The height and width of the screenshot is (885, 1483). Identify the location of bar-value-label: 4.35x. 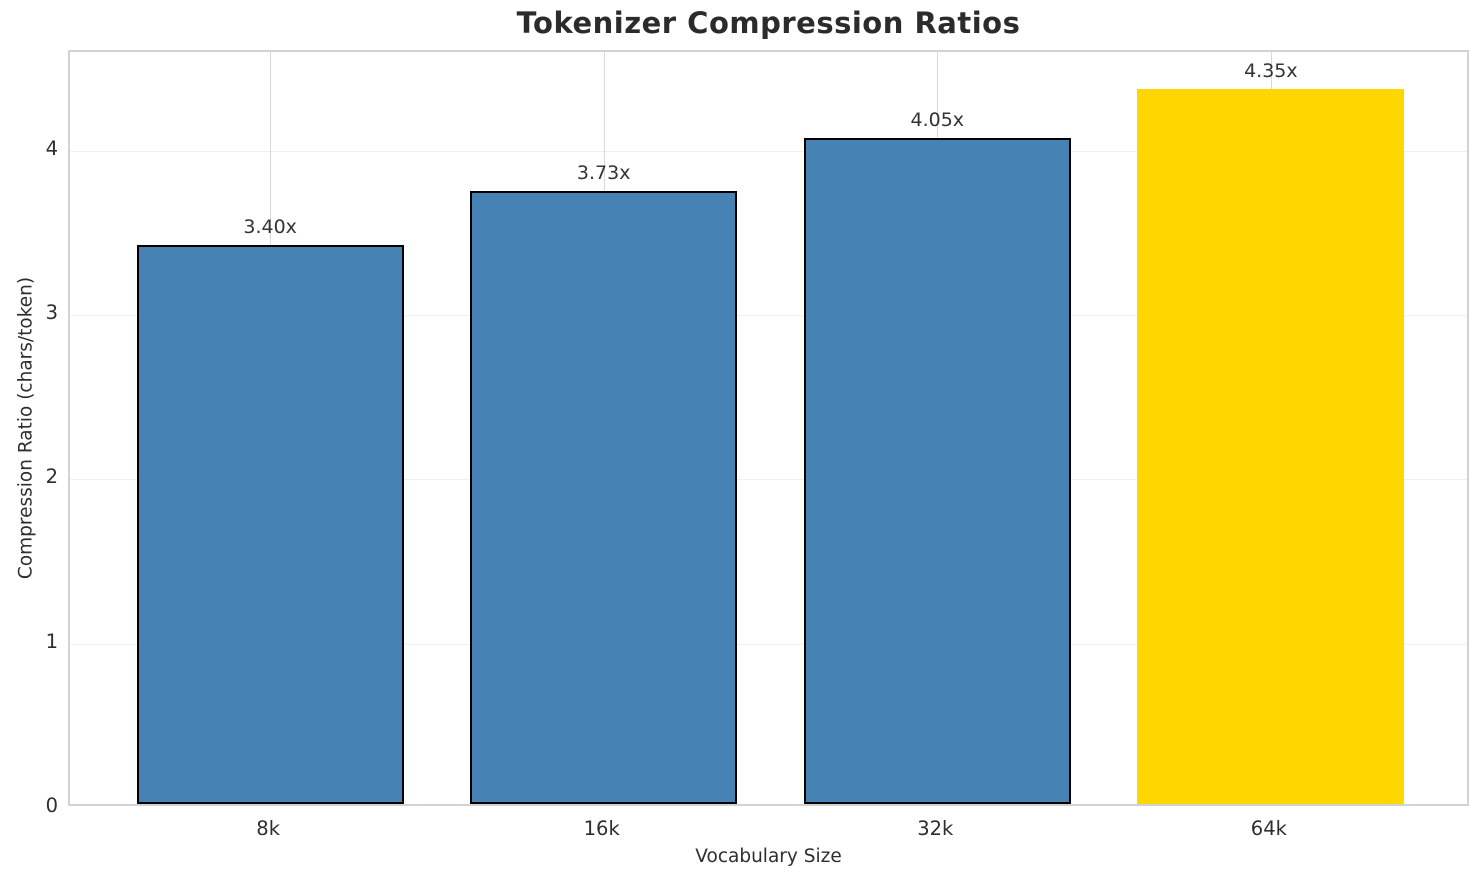
(1271, 71).